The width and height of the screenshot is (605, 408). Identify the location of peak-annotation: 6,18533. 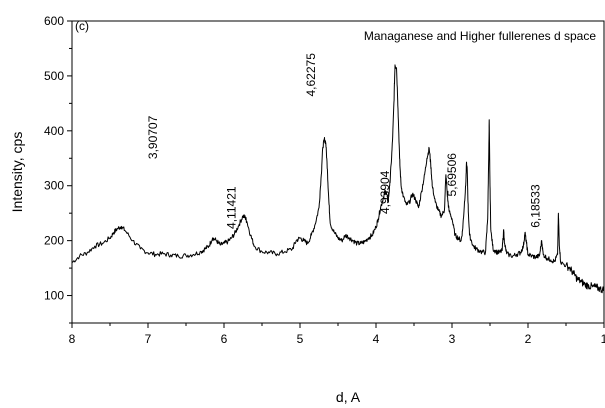
(535, 206).